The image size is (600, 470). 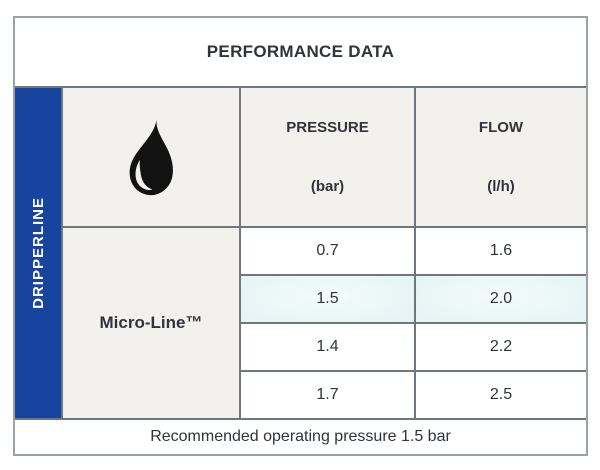 What do you see at coordinates (327, 186) in the screenshot?
I see `pressure-header-unit: (bar)` at bounding box center [327, 186].